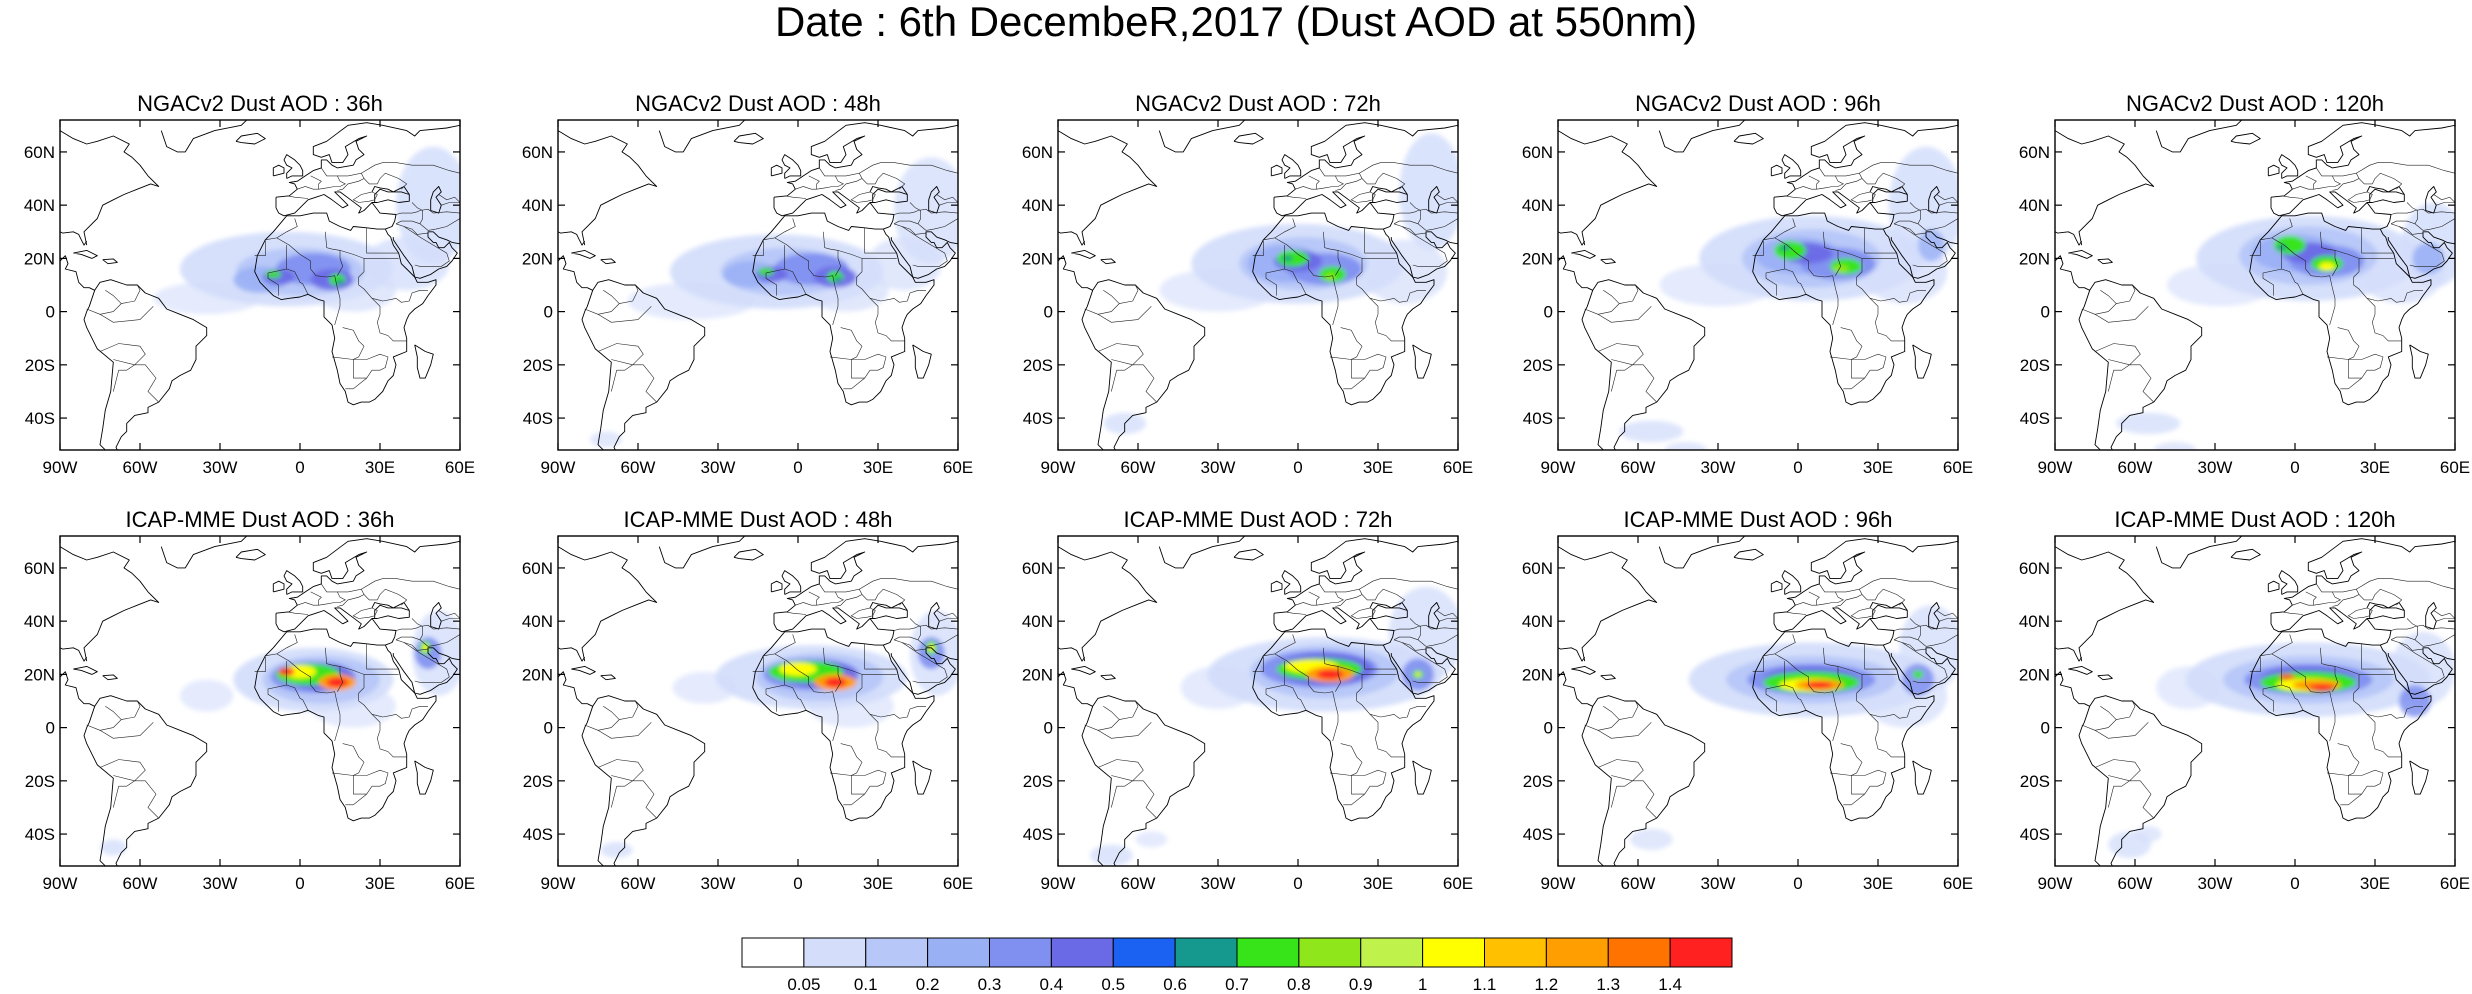  I want to click on lon-tick-label: 0, so click(2294, 467).